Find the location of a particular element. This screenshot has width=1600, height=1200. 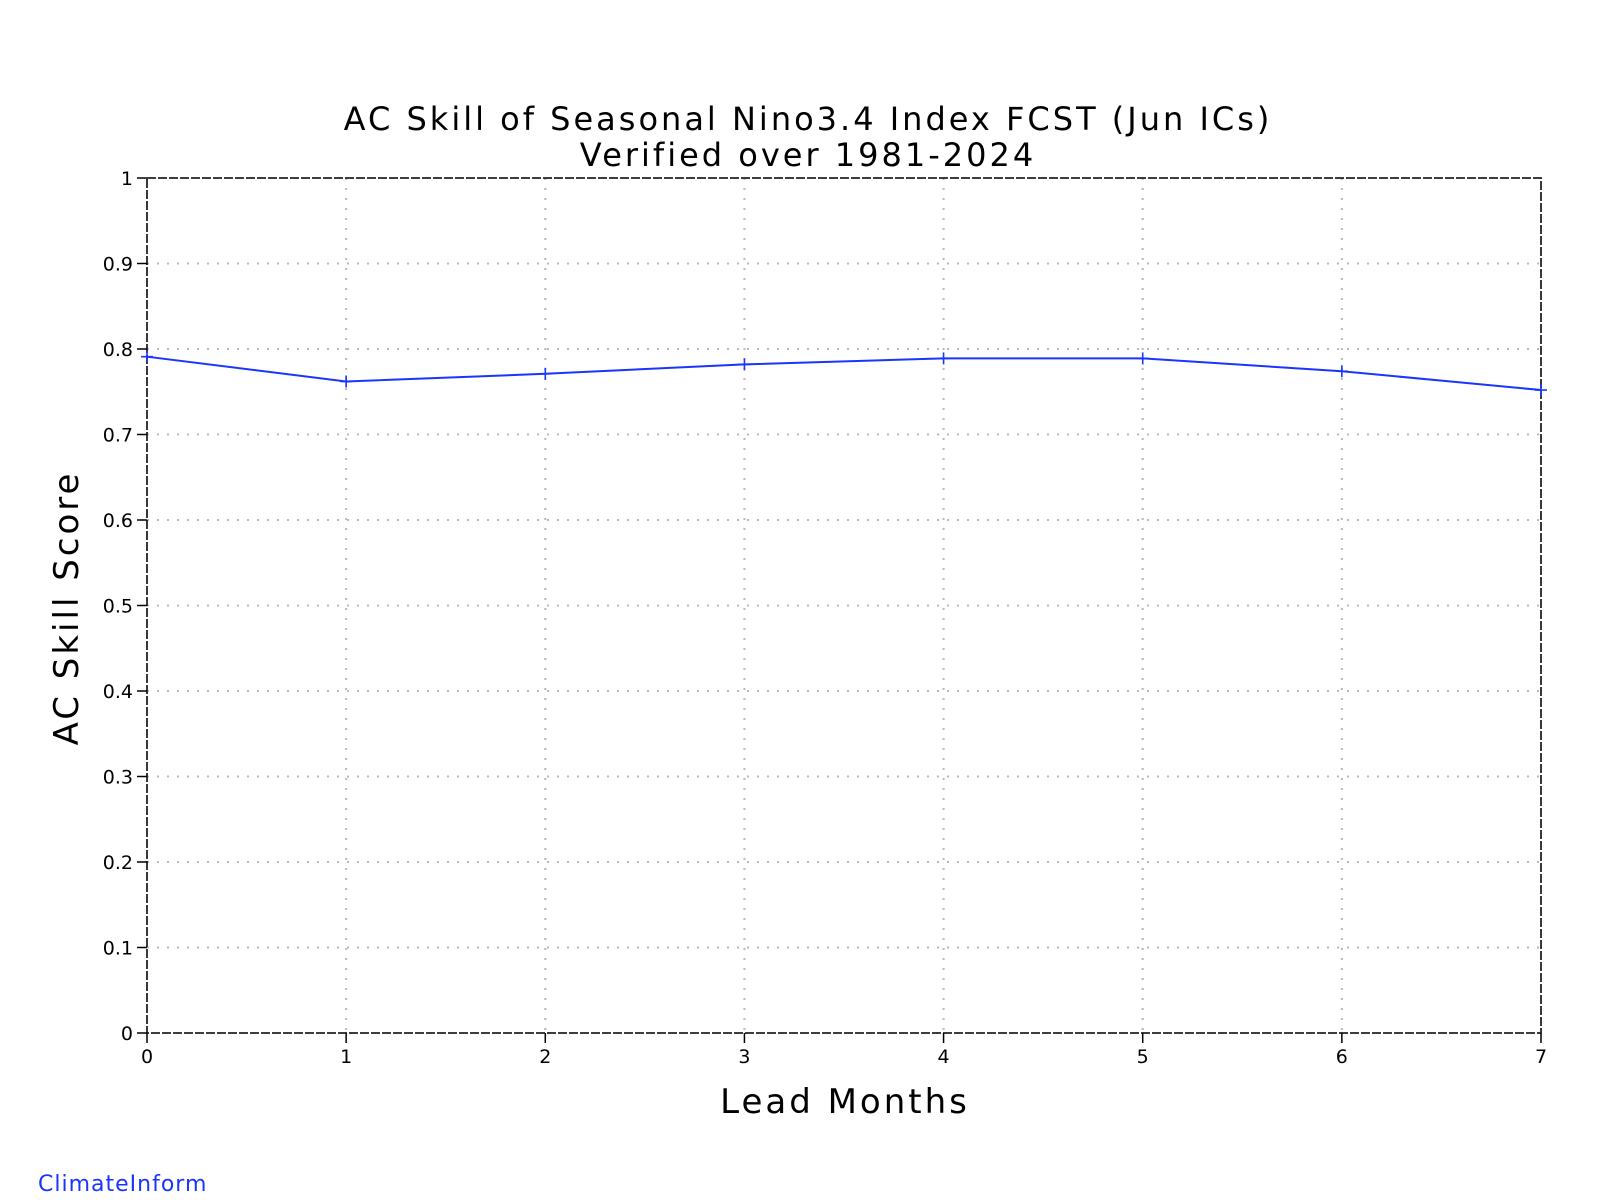

y-tick-label: 0.6 is located at coordinates (118, 521).